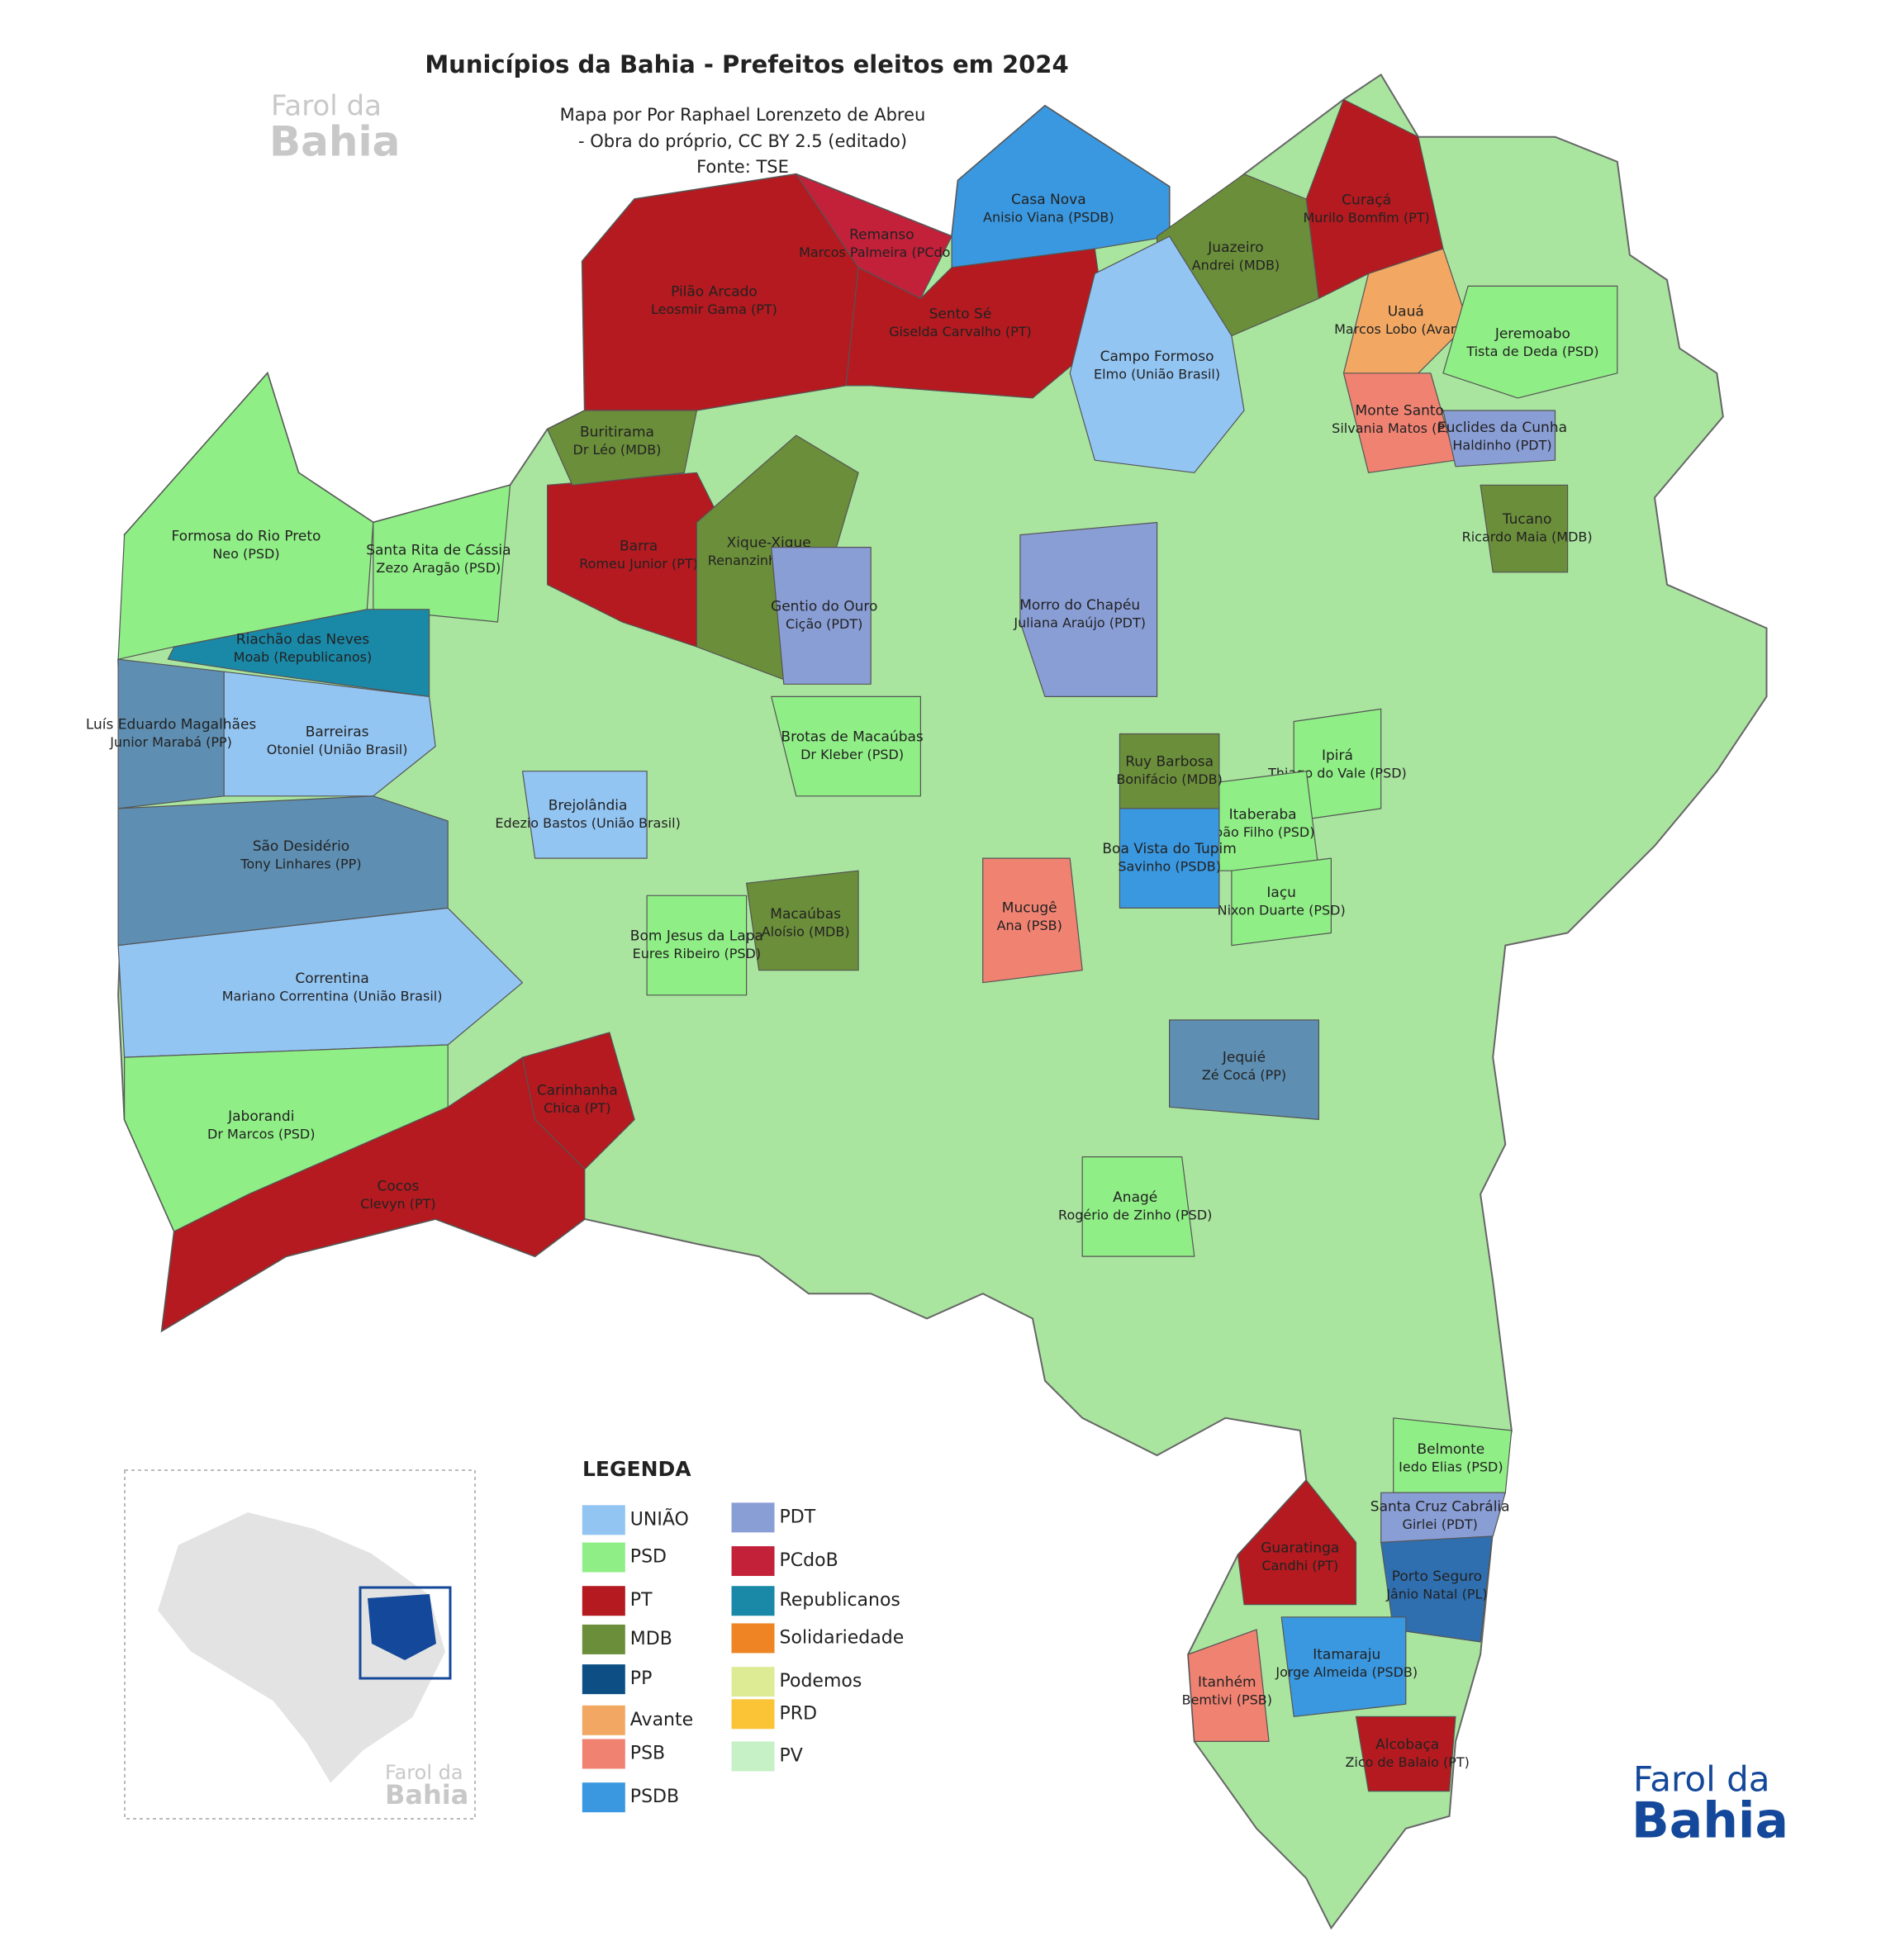 Image resolution: width=1881 pixels, height=1960 pixels. Describe the element at coordinates (301, 1648) in the screenshot. I see `inset-brazil` at that location.